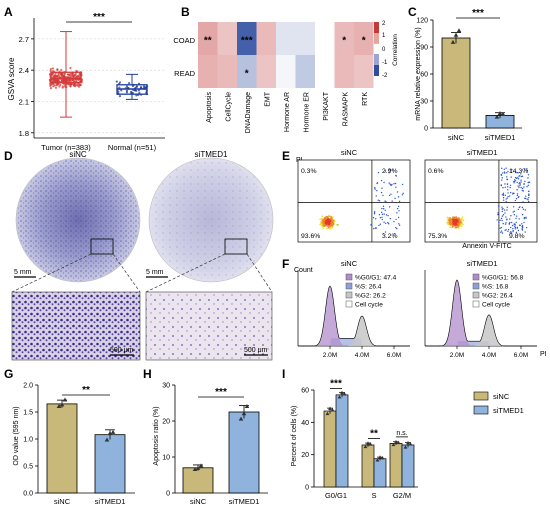 This screenshot has height=512, width=550. I want to click on a-jitter-points, so click(98, 82).